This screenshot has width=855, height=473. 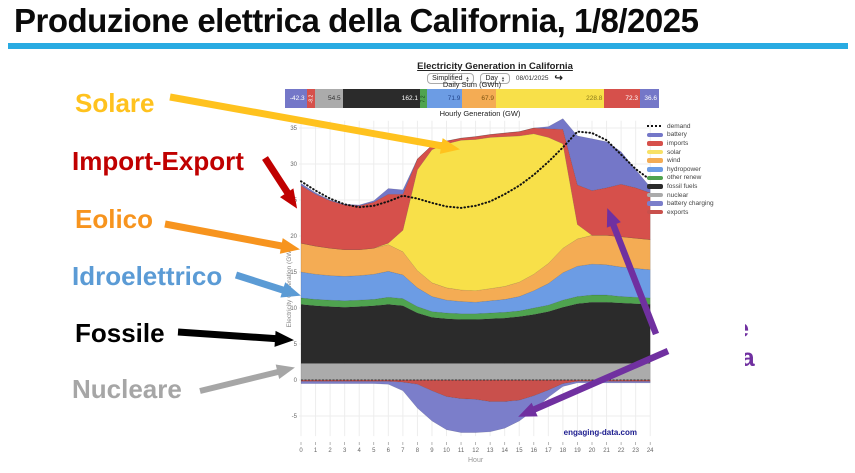 What do you see at coordinates (490, 451) in the screenshot?
I see `svg-text: 13` at bounding box center [490, 451].